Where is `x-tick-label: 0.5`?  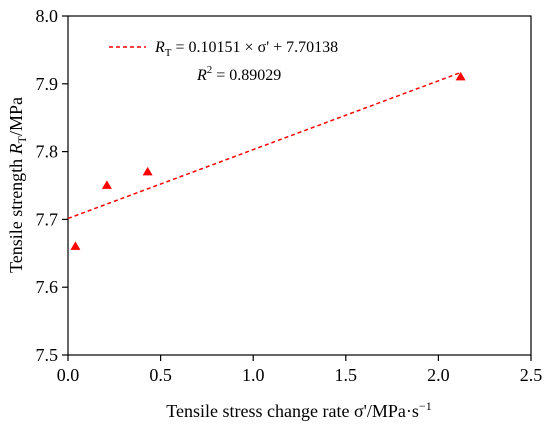 x-tick-label: 0.5 is located at coordinates (160, 375).